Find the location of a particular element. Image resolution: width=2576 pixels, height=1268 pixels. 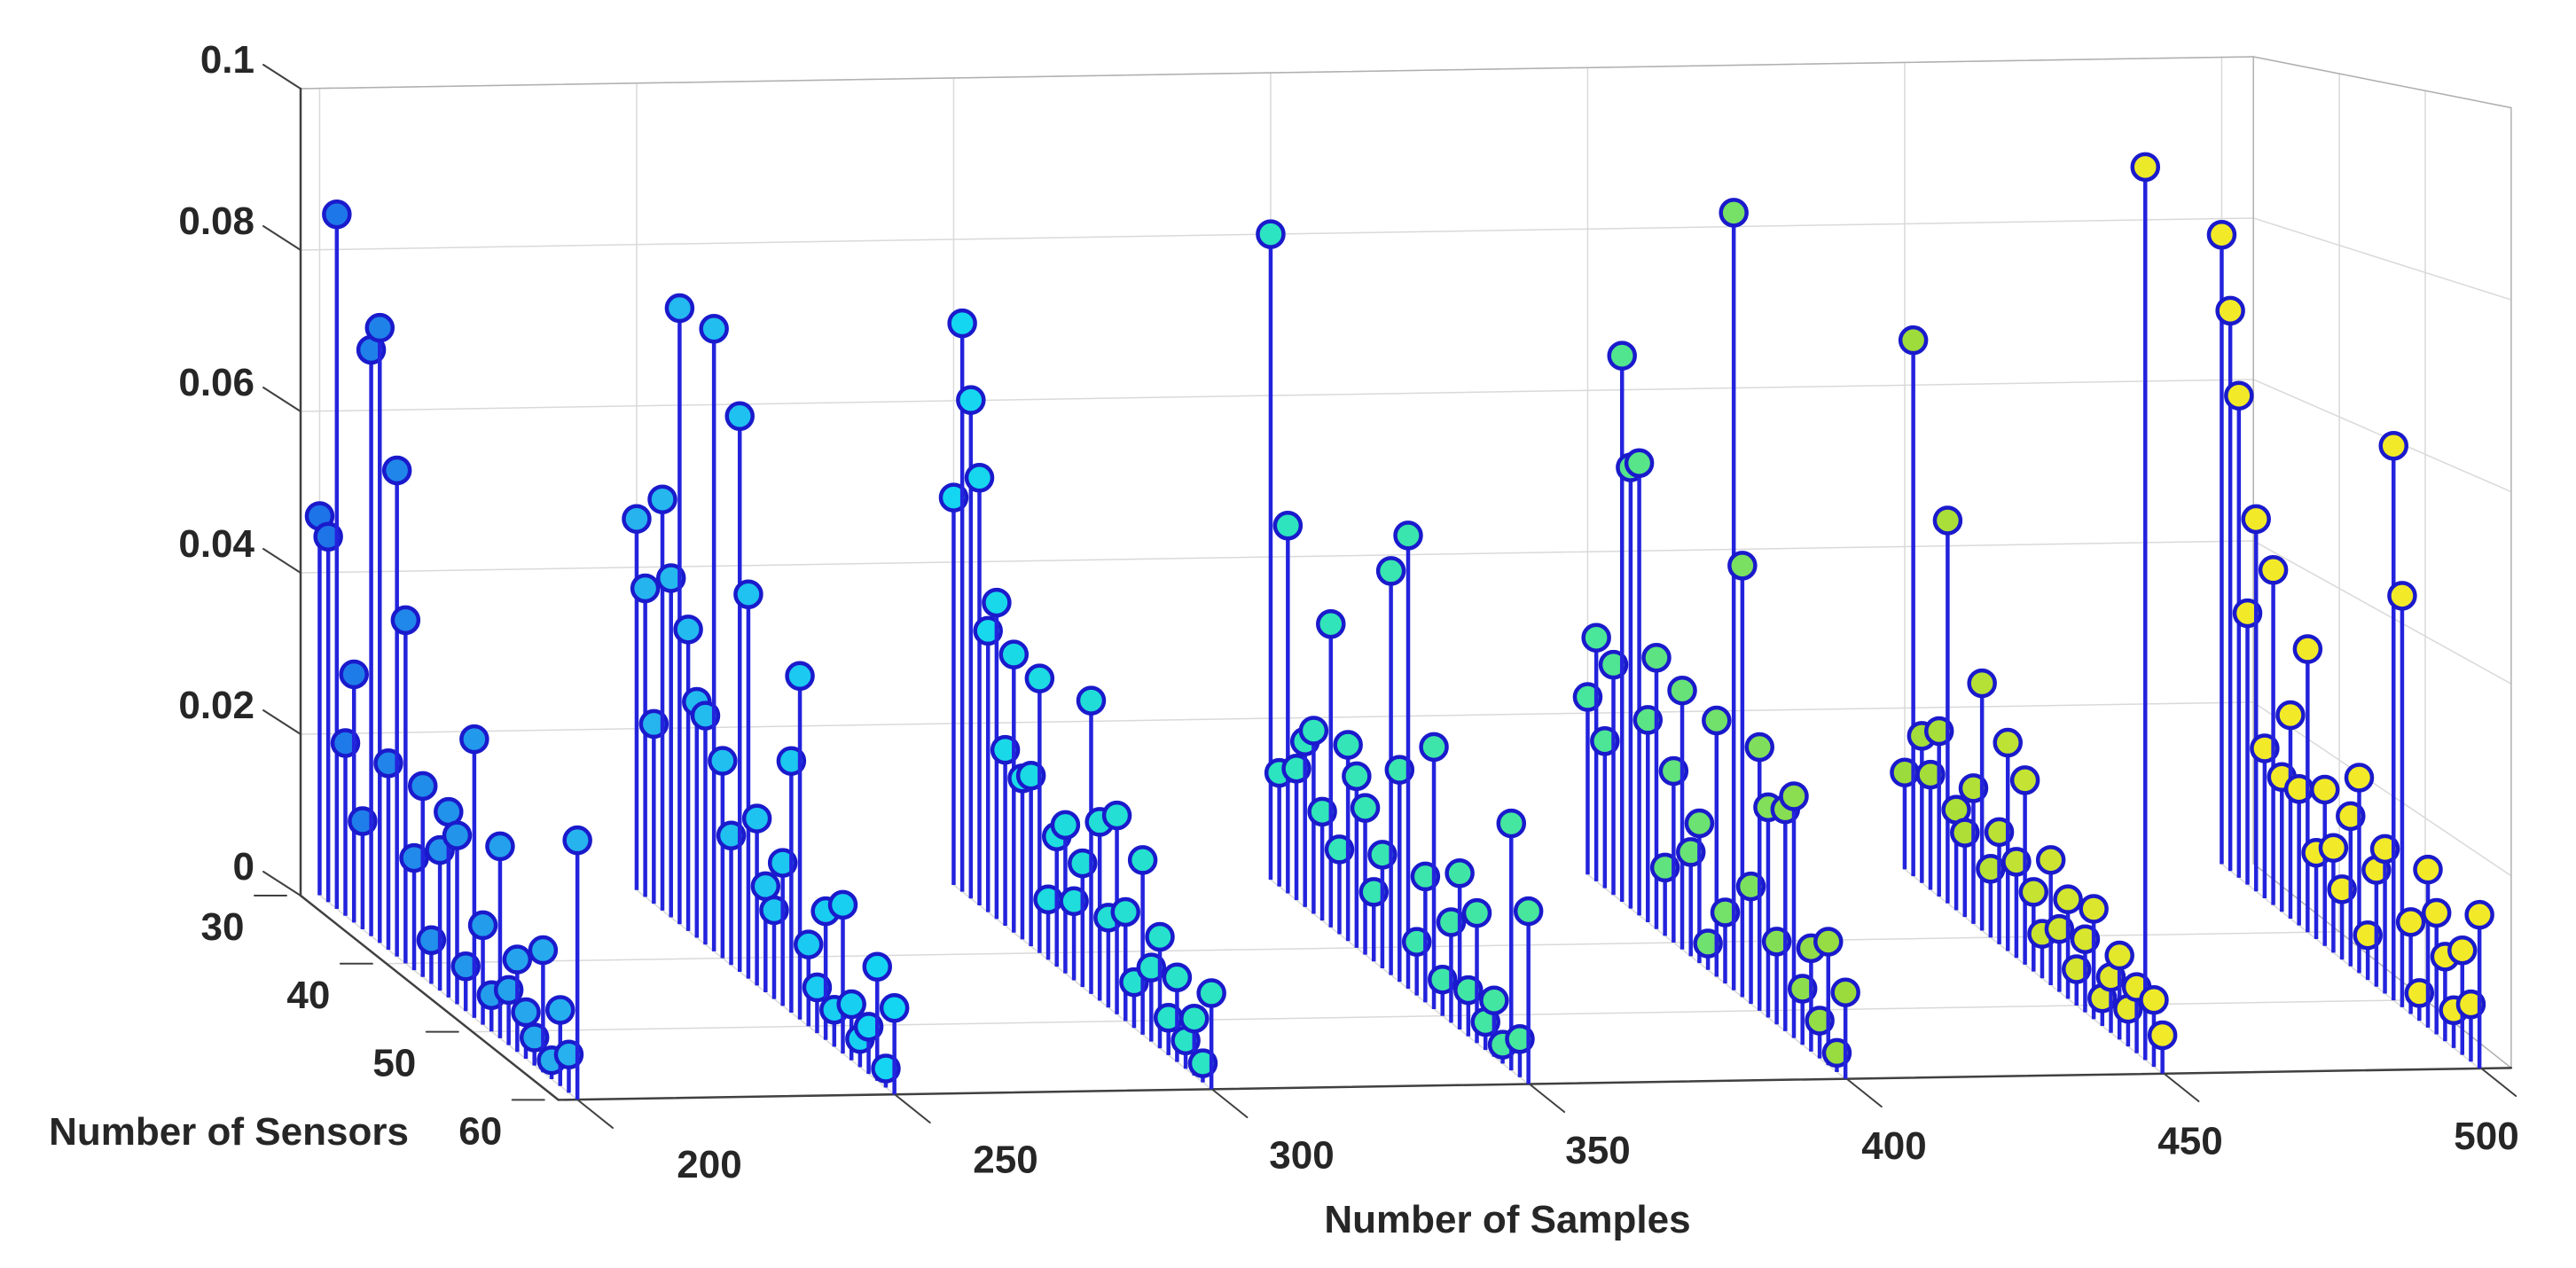

x-tick-label: 350 is located at coordinates (1597, 1151).